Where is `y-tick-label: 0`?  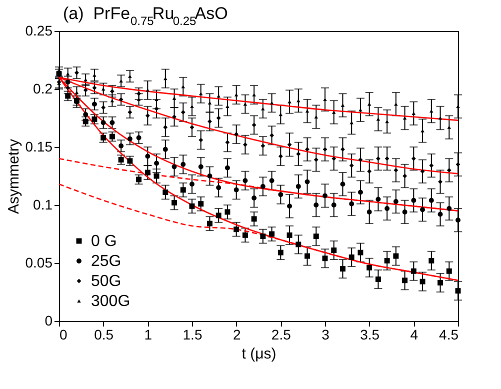
y-tick-label: 0 is located at coordinates (48, 320).